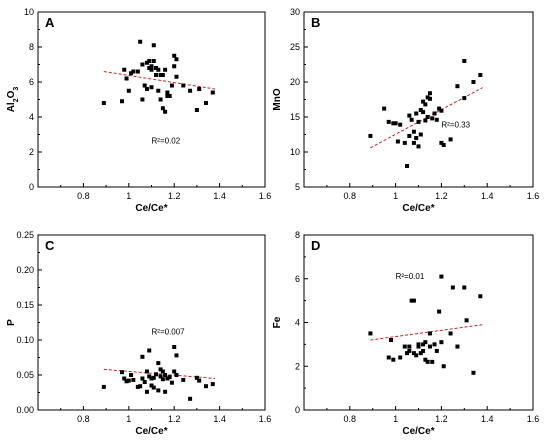 Image resolution: width=550 pixels, height=443 pixels. Describe the element at coordinates (315, 245) in the screenshot. I see `panel-label: D` at that location.